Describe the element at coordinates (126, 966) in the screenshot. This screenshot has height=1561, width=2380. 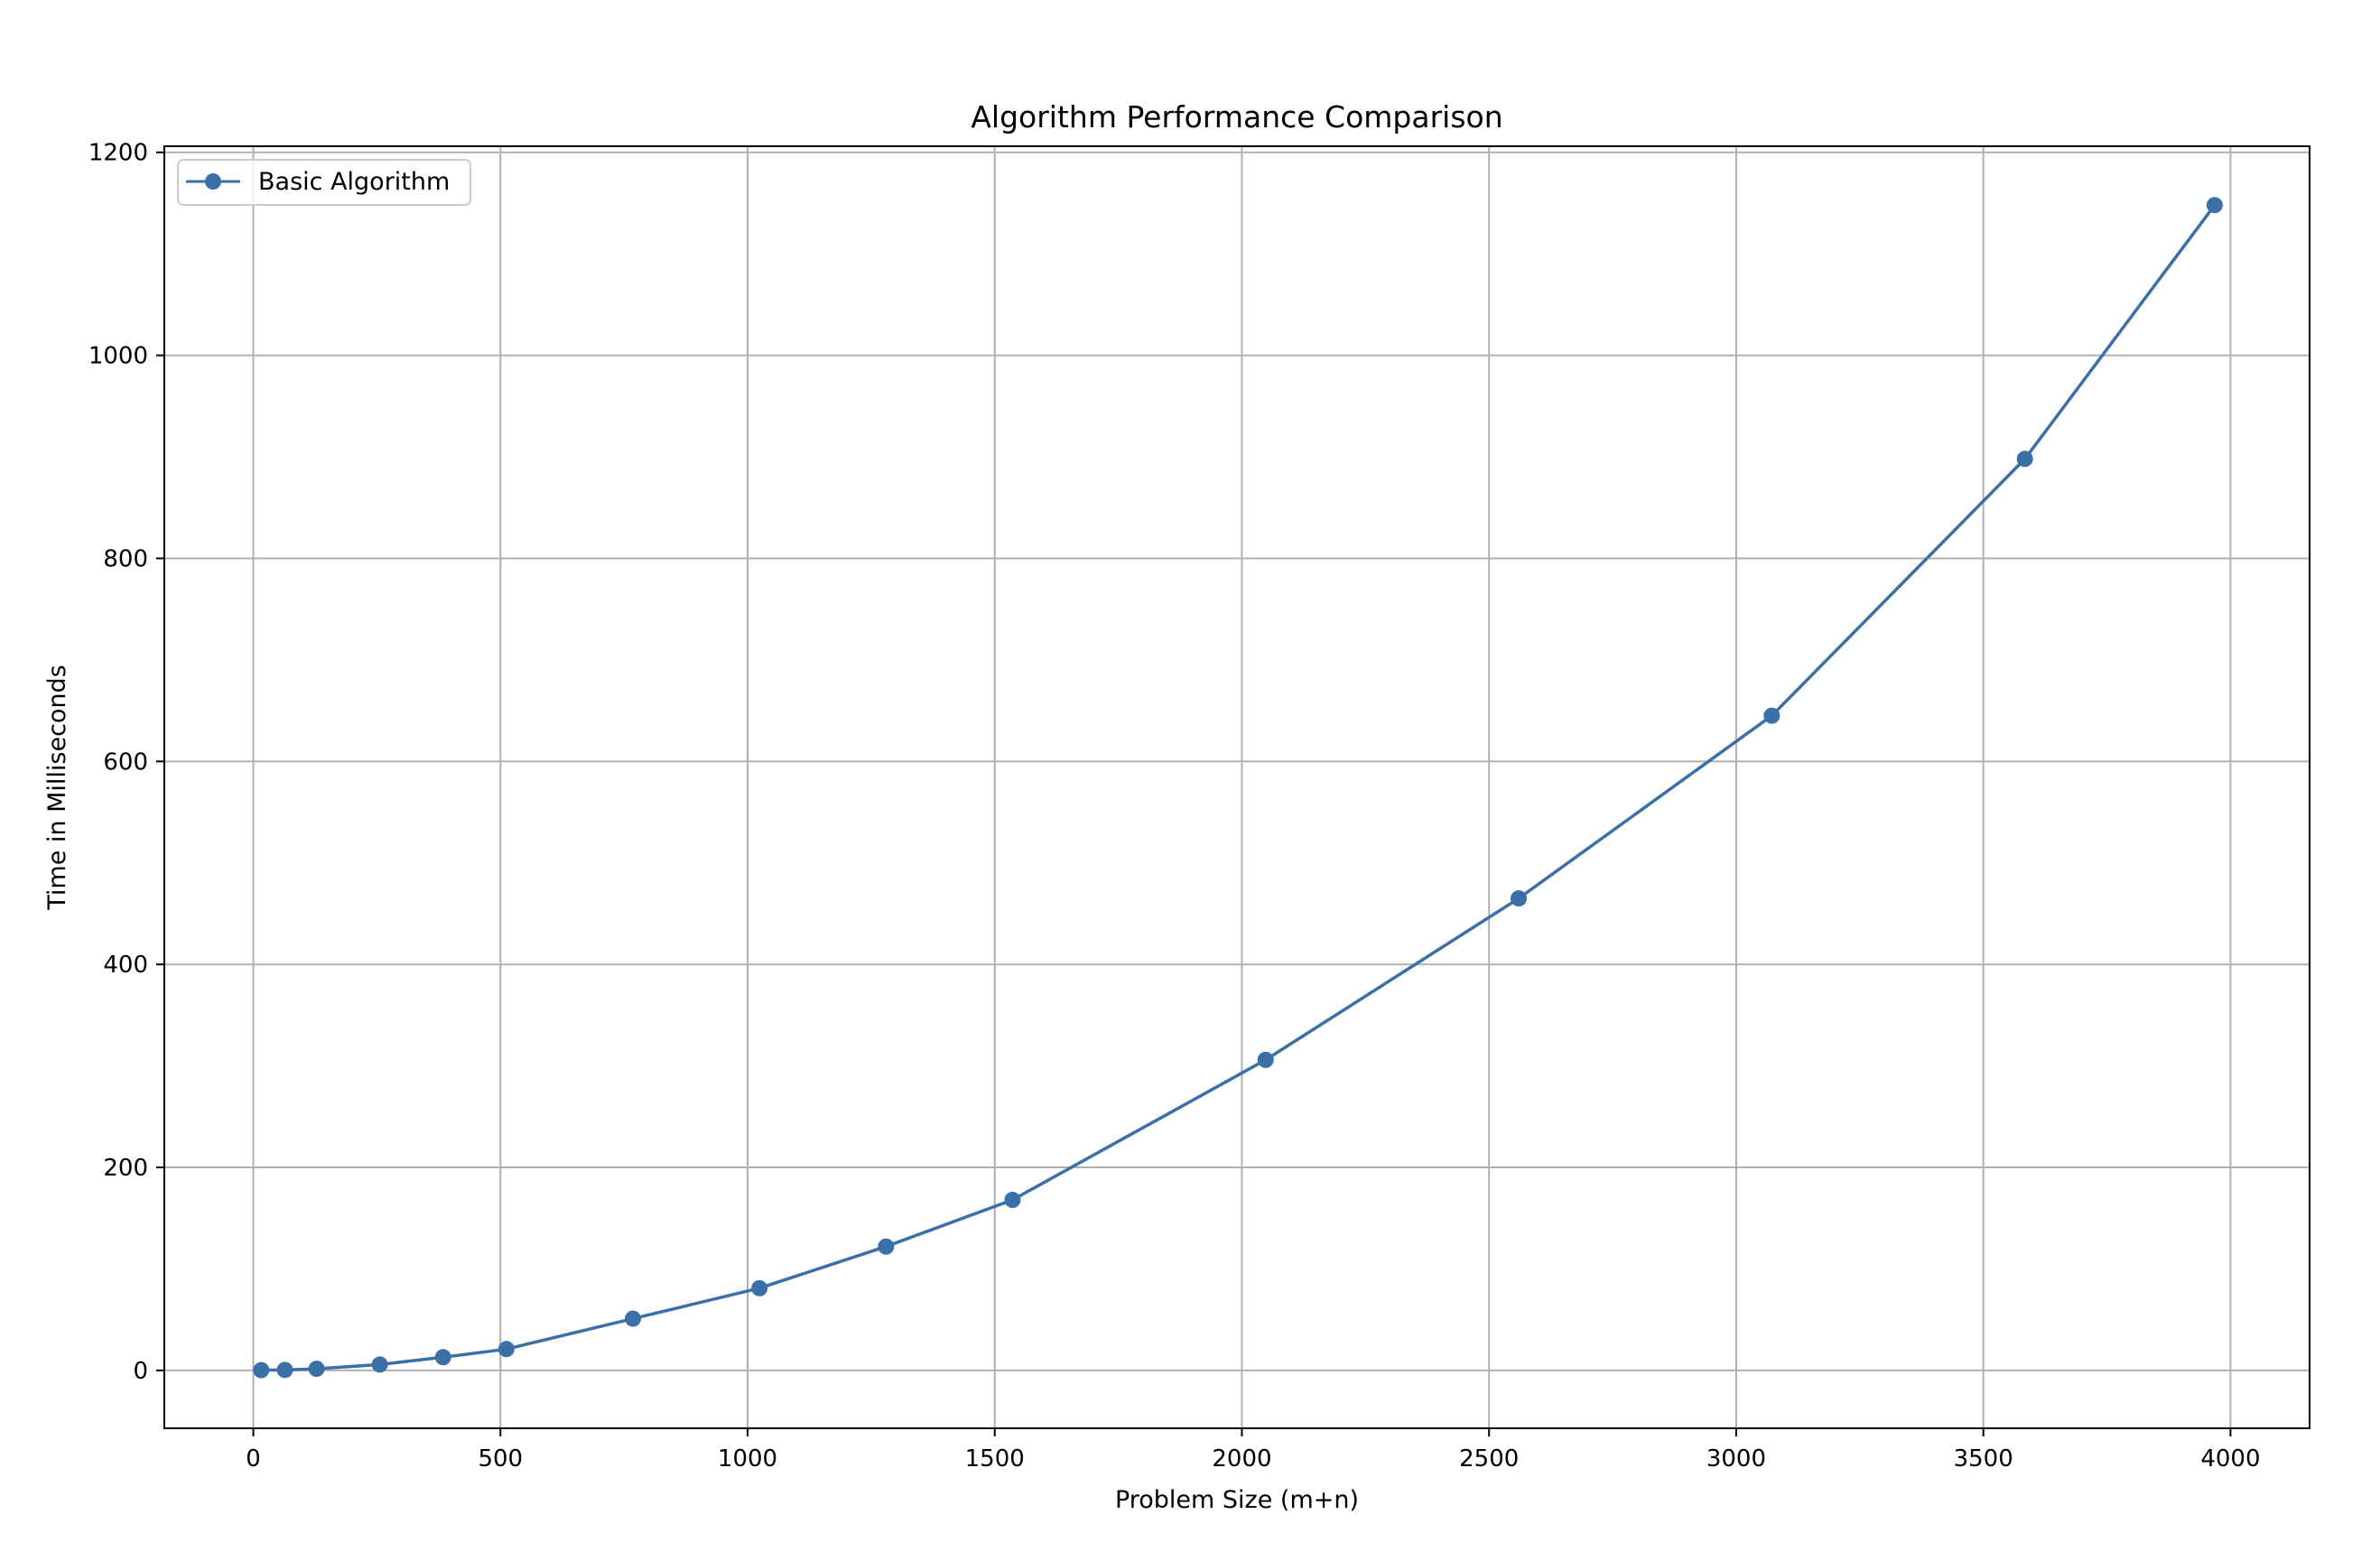
I see `y-tick-label-400: 400` at that location.